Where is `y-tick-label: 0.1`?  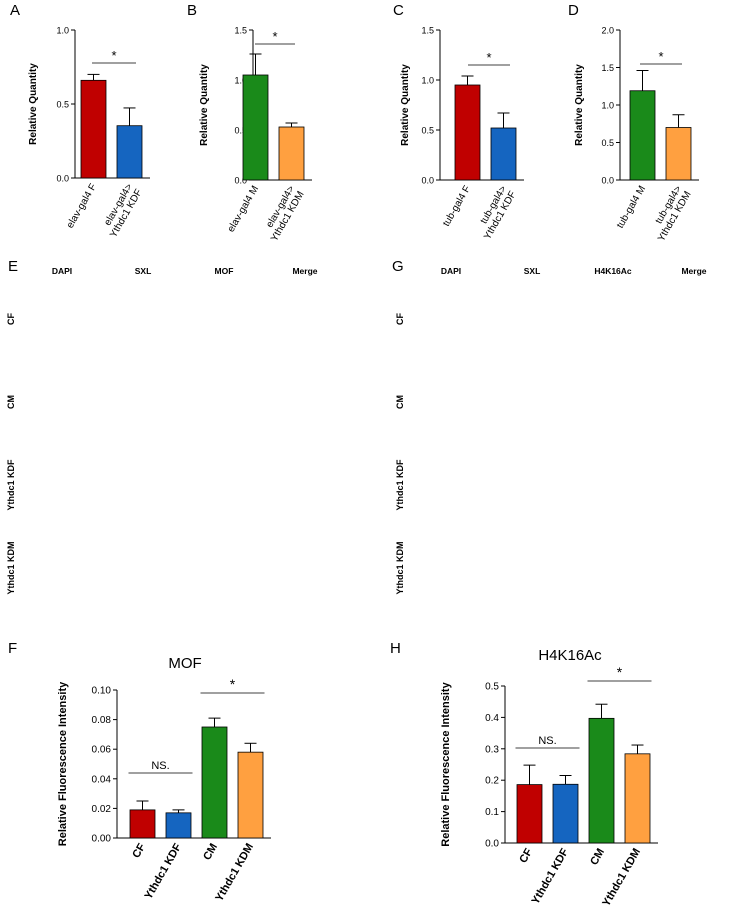 y-tick-label: 0.1 is located at coordinates (492, 812).